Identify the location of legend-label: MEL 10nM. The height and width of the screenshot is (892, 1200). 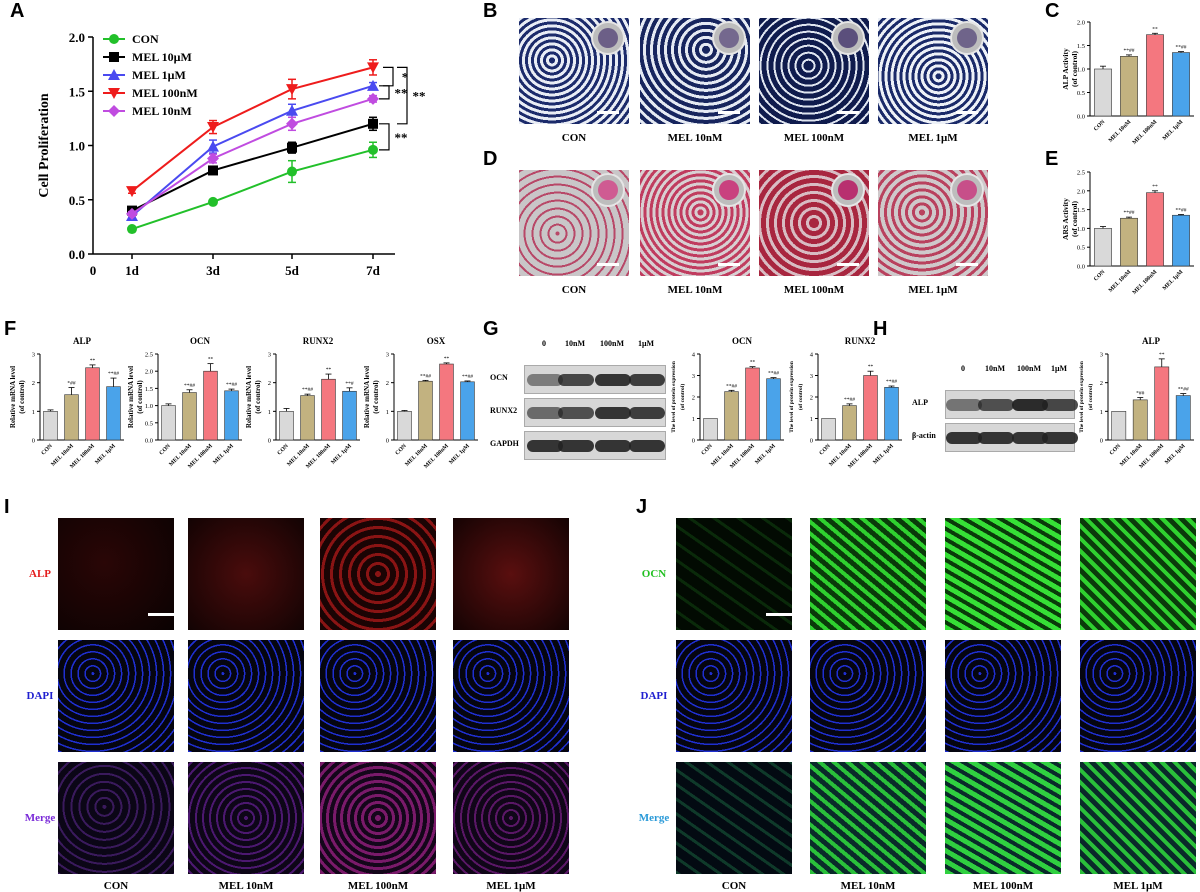
(162, 111).